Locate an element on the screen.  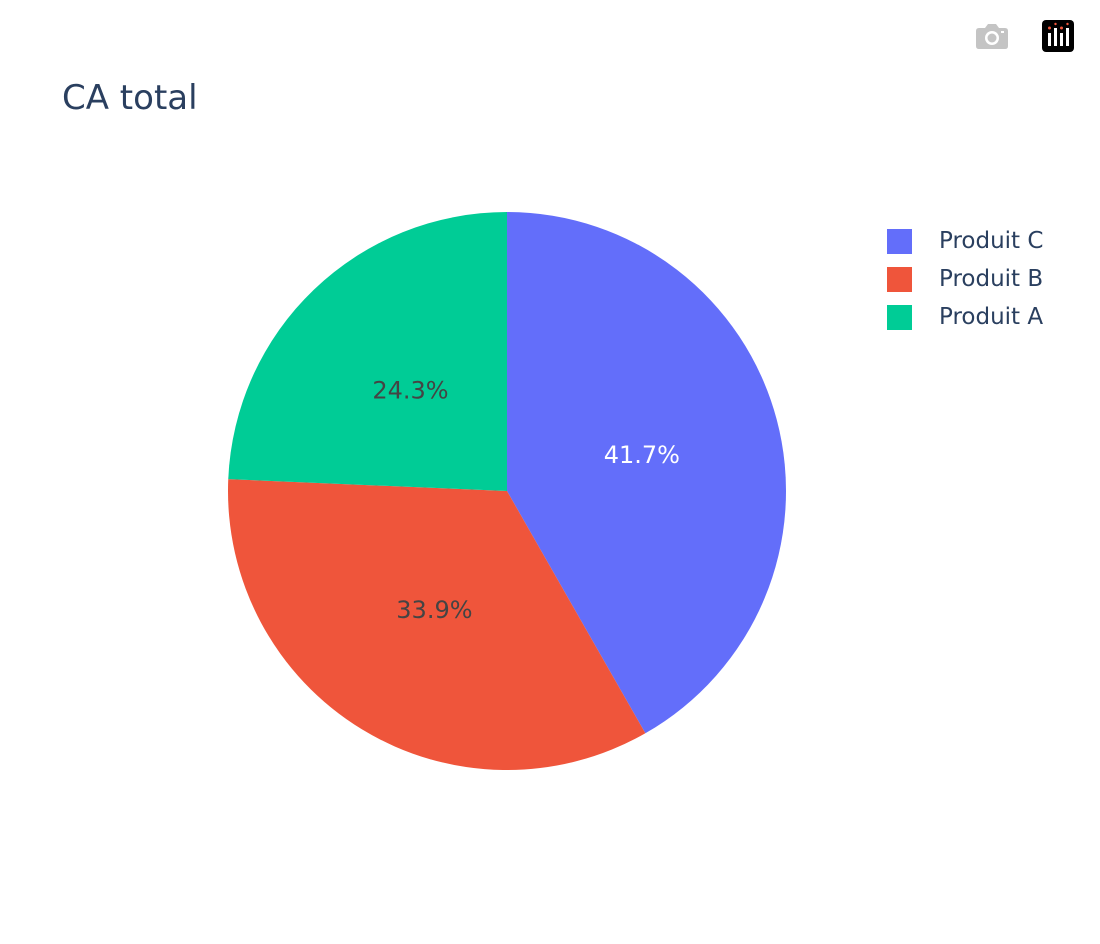
legend: Produit C Produit B Produit A is located at coordinates (965, 279).